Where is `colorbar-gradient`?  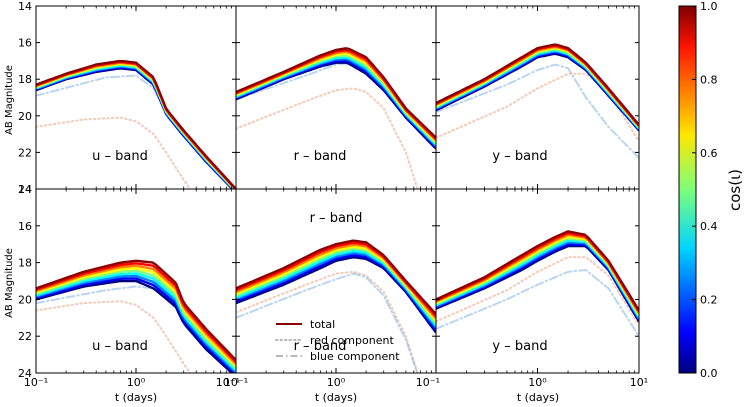 colorbar-gradient is located at coordinates (687, 189).